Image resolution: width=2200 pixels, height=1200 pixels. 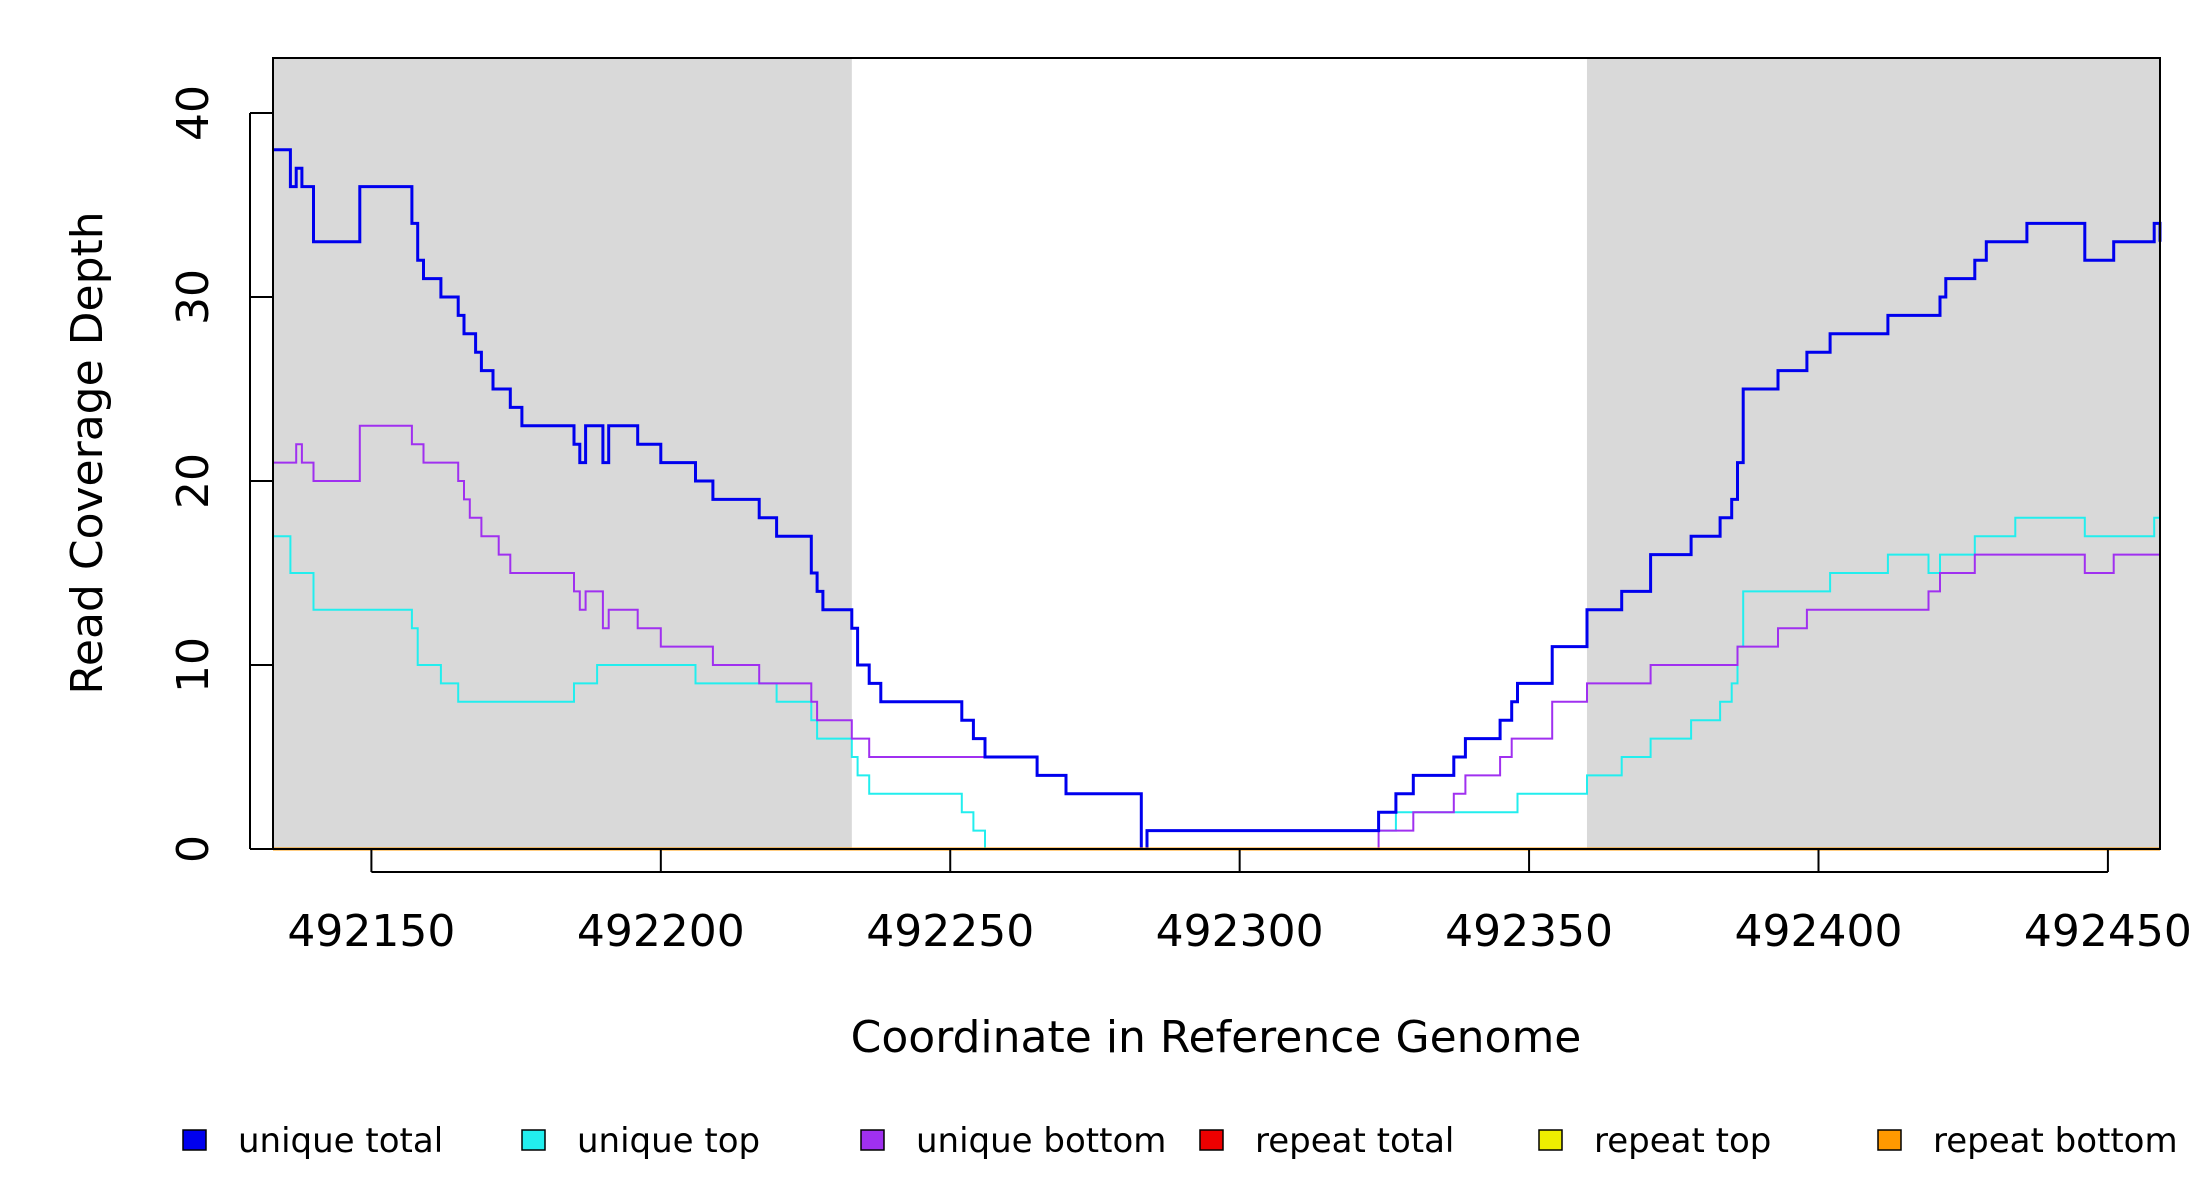 I want to click on x-tick-label: 492300, so click(x=1240, y=931).